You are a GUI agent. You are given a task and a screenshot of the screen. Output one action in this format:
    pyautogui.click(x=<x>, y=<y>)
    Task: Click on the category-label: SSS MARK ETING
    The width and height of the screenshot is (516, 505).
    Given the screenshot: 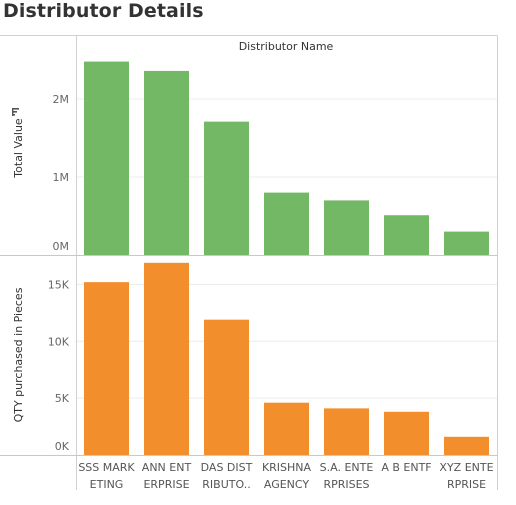 What is the action you would take?
    pyautogui.click(x=106, y=476)
    